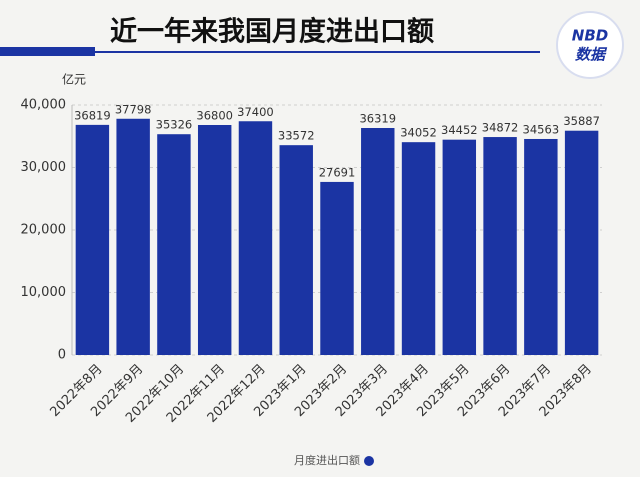 The image size is (640, 477). What do you see at coordinates (296, 136) in the screenshot?
I see `value-label: 33572` at bounding box center [296, 136].